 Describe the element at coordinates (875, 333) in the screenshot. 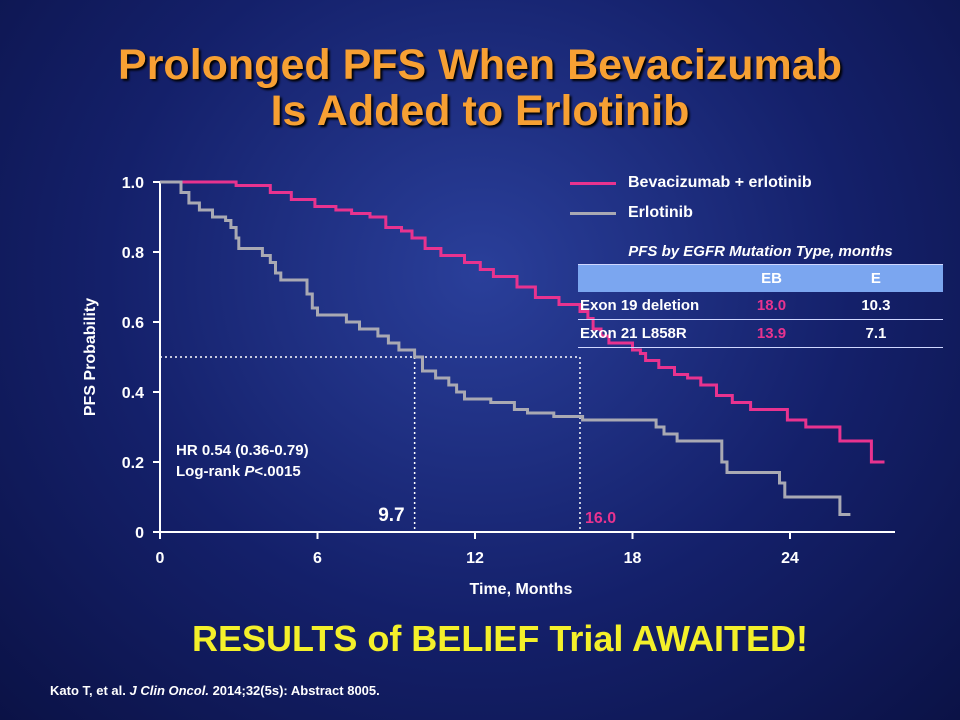

I see `row-e-value: 7.1` at that location.